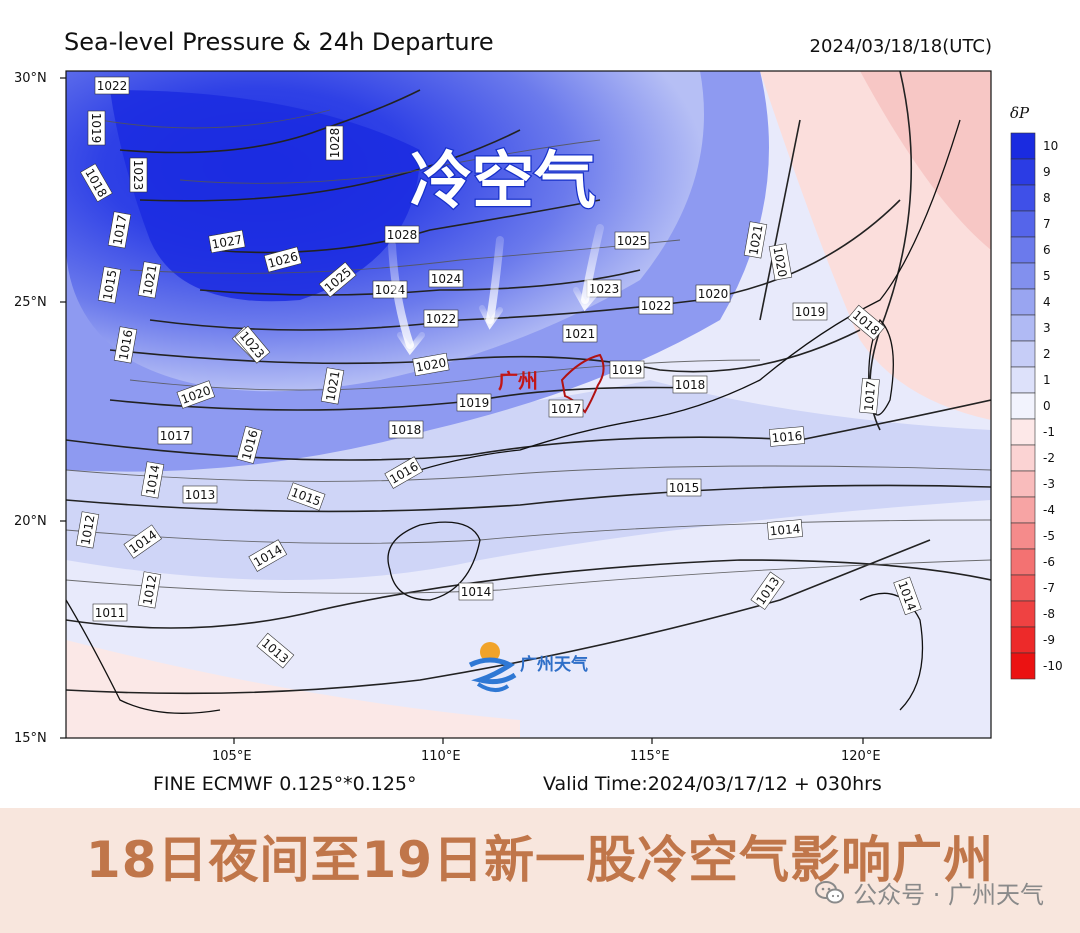  I want to click on isobar-label: 1025, so click(632, 240).